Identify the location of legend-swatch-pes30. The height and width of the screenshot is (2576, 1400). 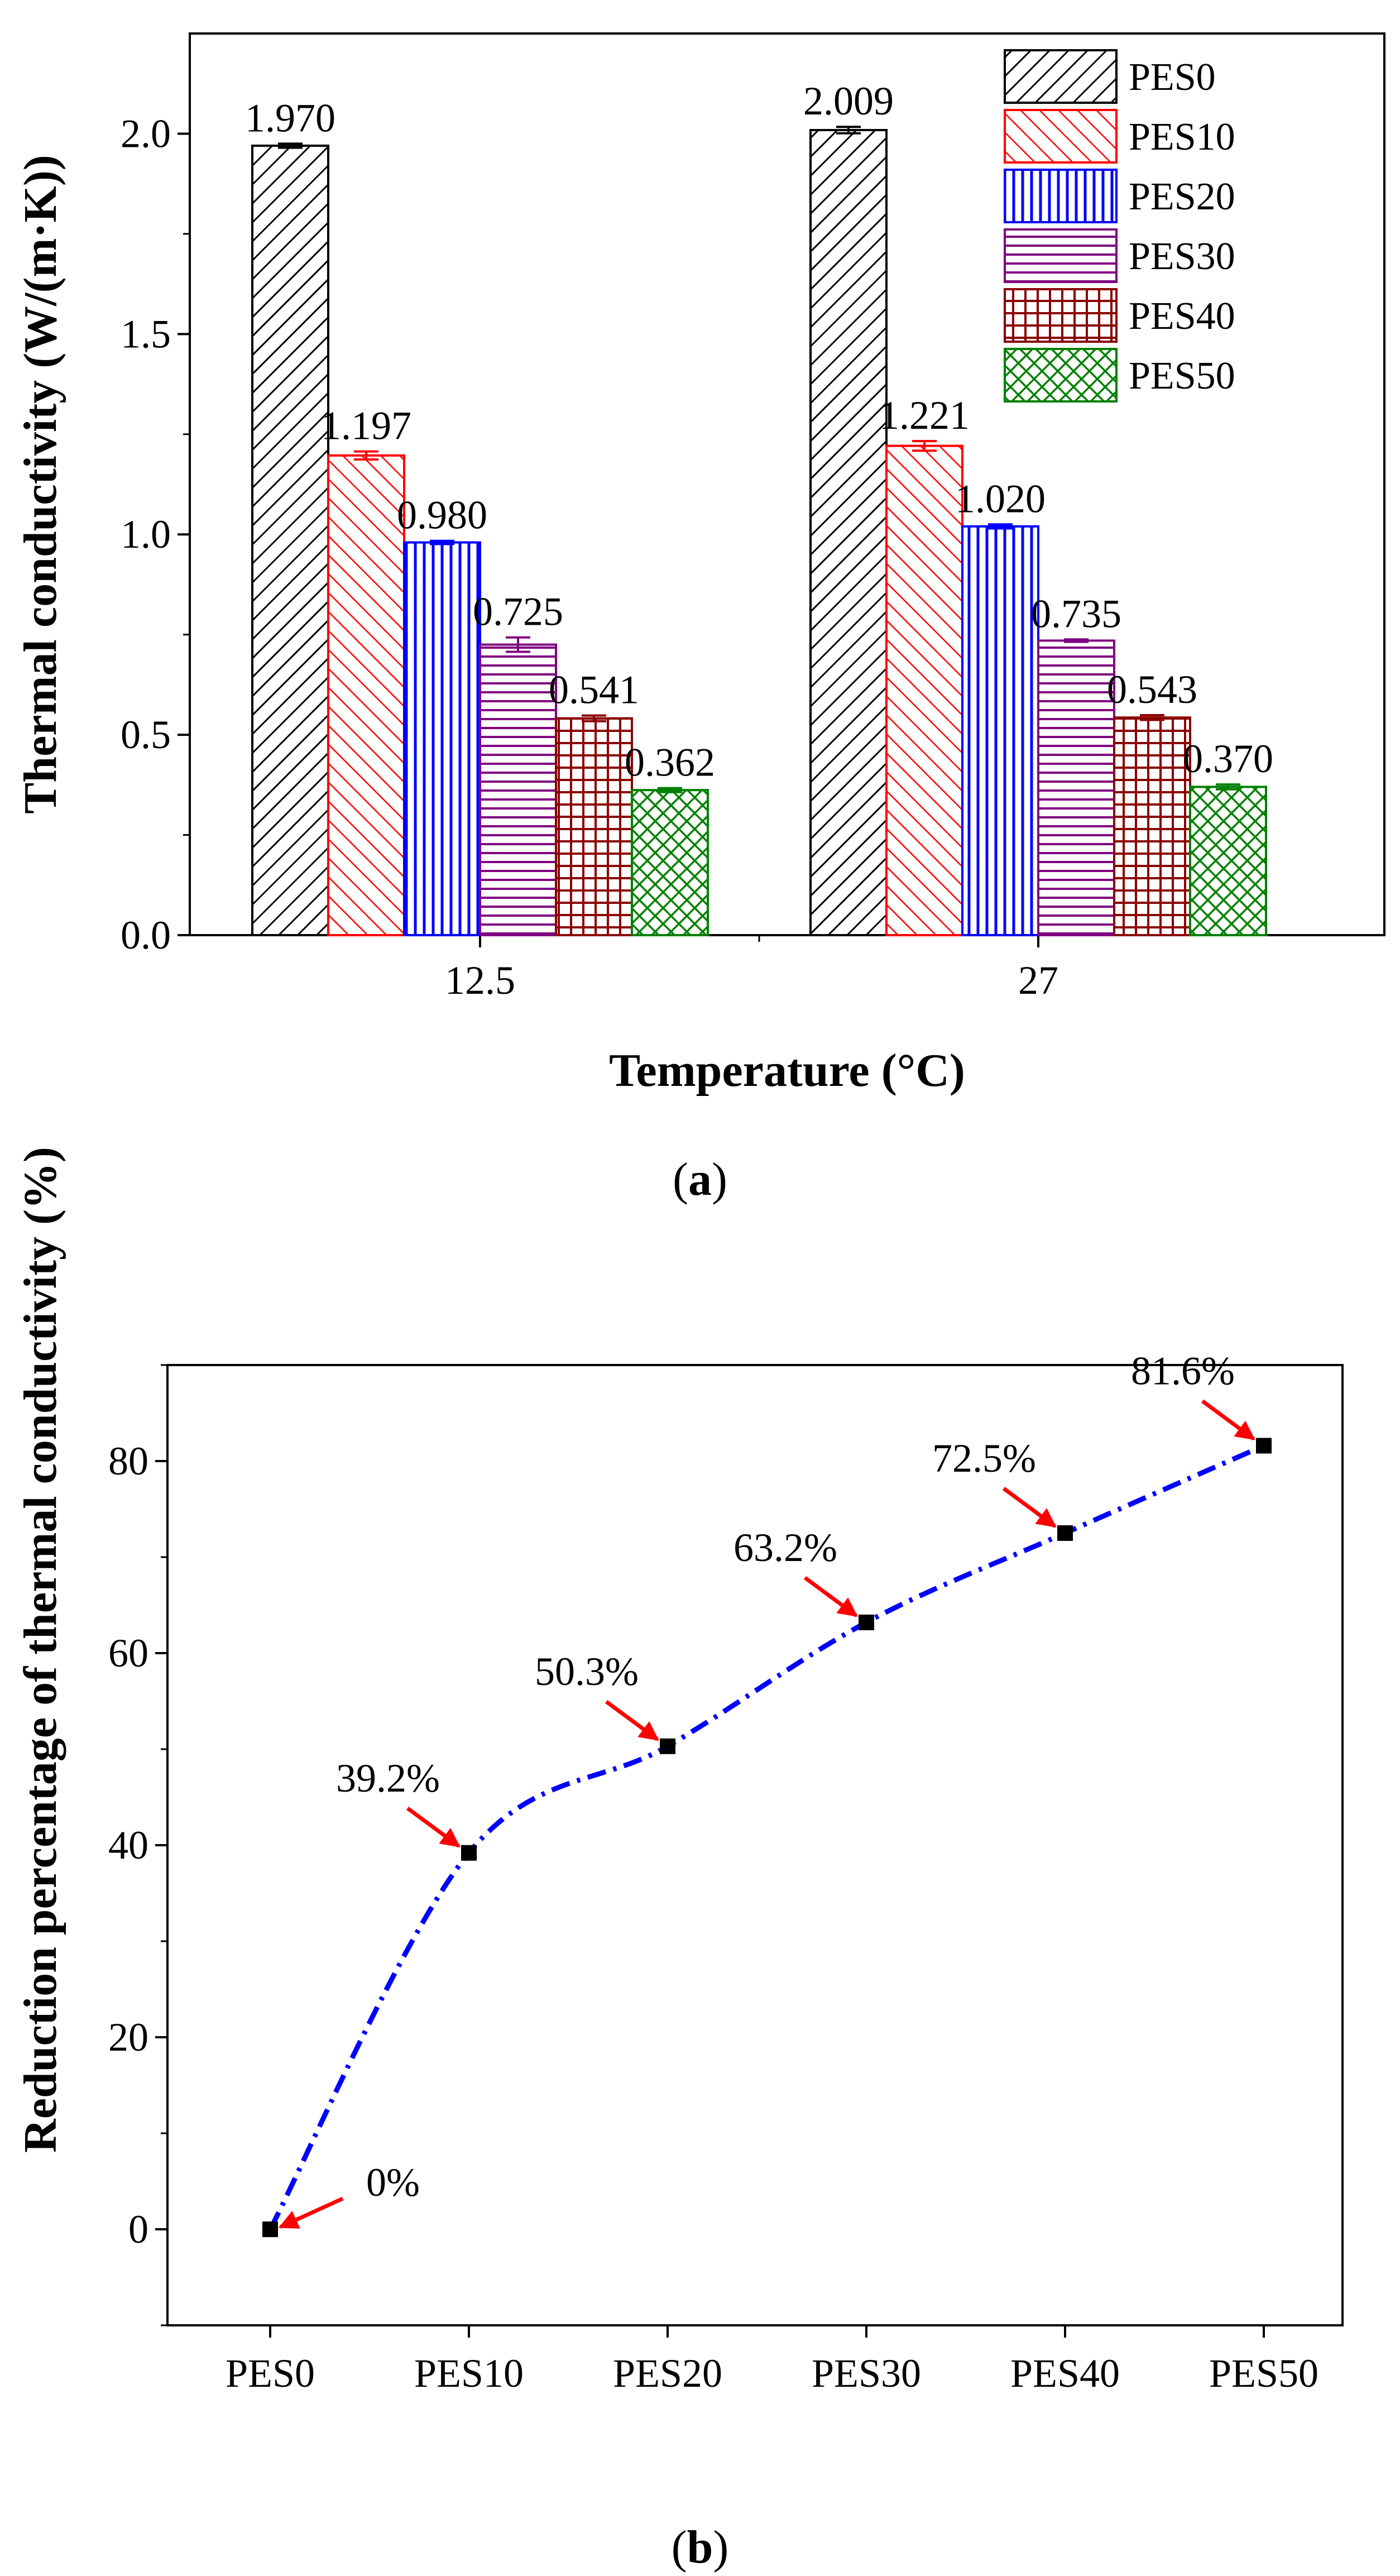
(1061, 255).